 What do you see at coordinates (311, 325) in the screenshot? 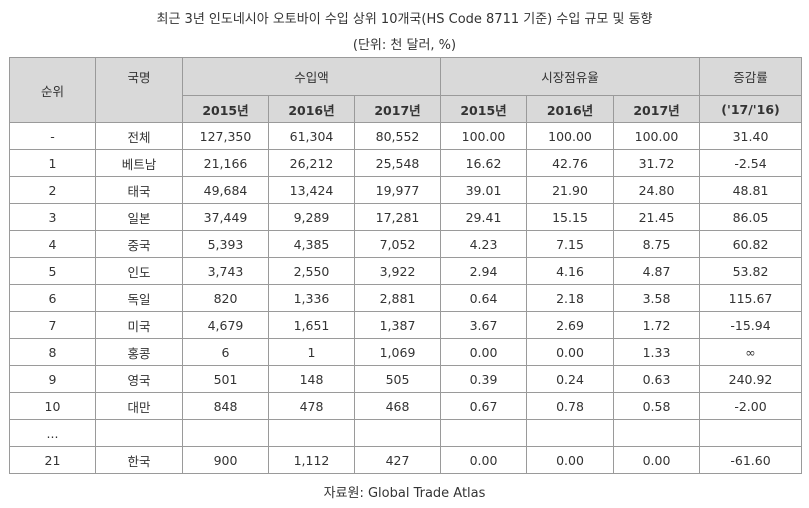
I see `import-2016-cell: 1,651` at bounding box center [311, 325].